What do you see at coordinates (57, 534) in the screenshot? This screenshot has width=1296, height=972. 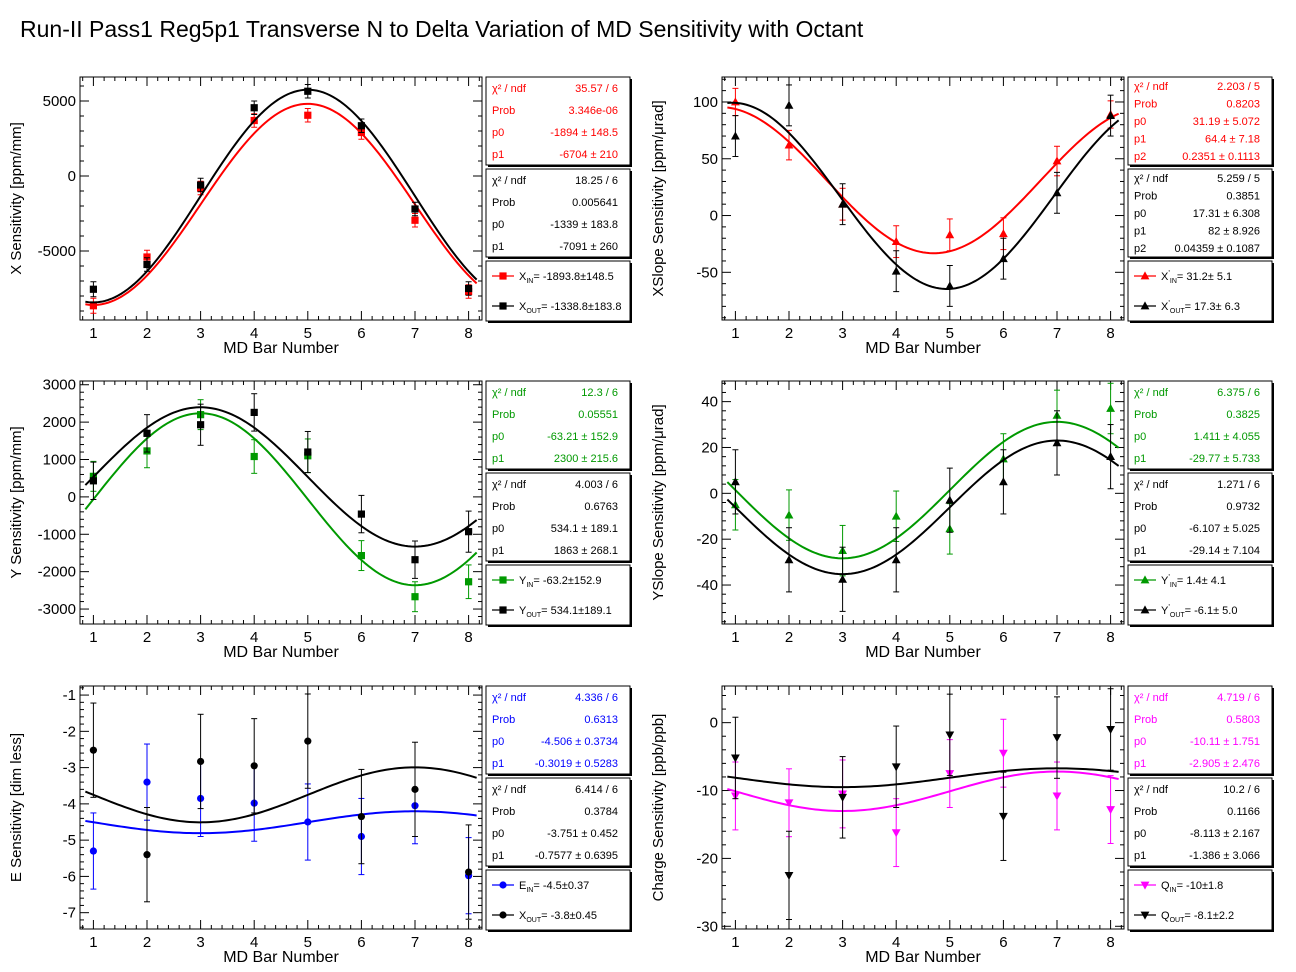 I see `y-tick-label: -1000` at bounding box center [57, 534].